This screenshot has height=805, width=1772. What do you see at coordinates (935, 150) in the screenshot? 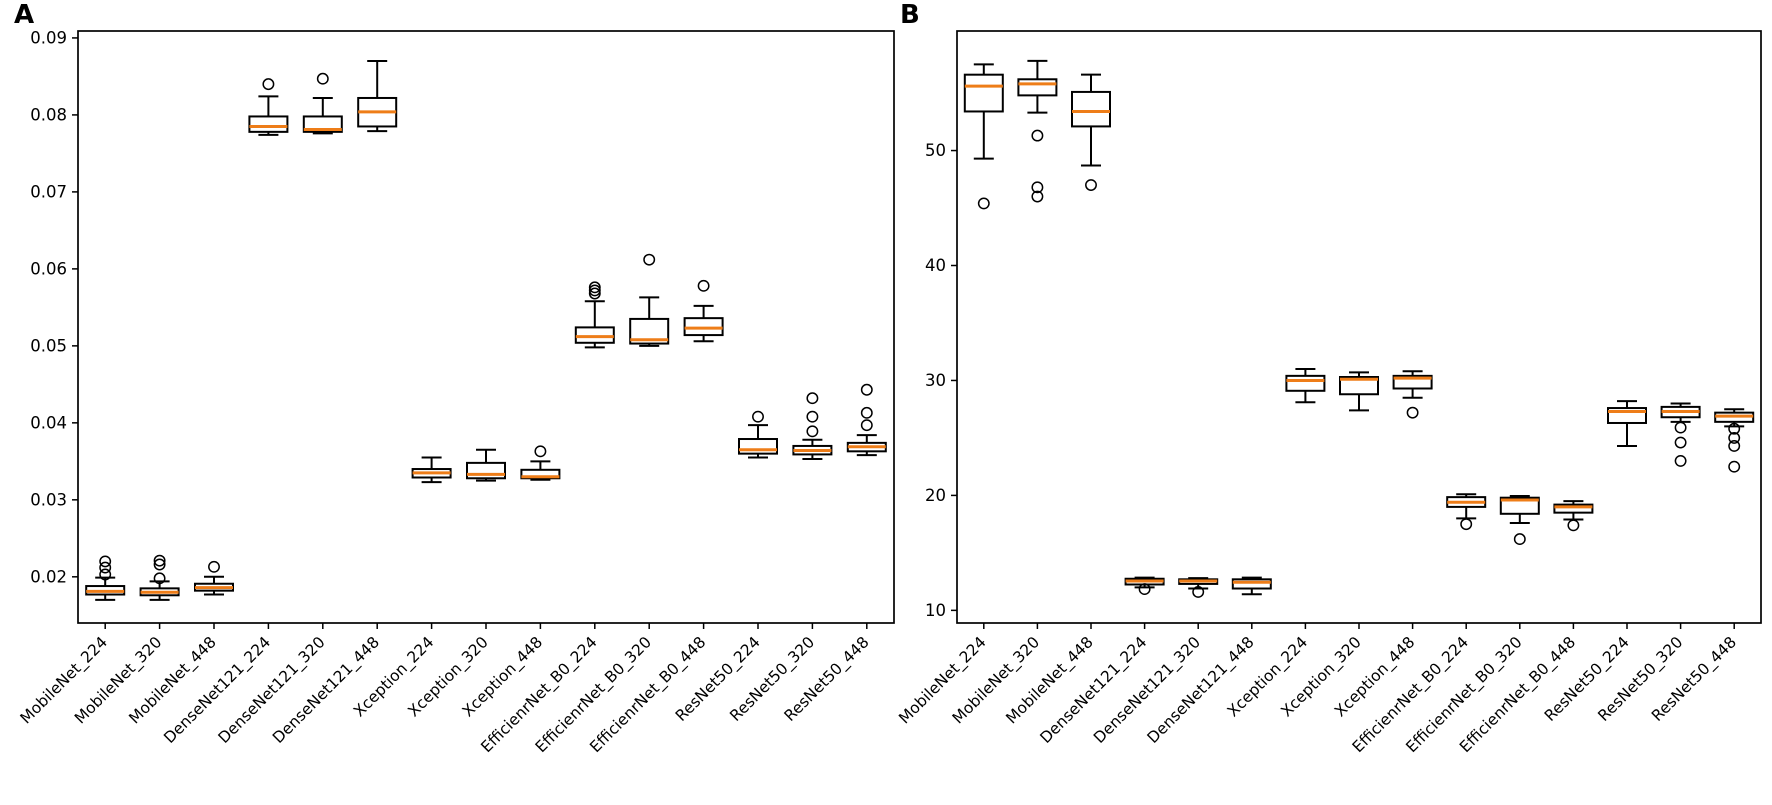
I see `y-tick-label: 50` at bounding box center [935, 150].